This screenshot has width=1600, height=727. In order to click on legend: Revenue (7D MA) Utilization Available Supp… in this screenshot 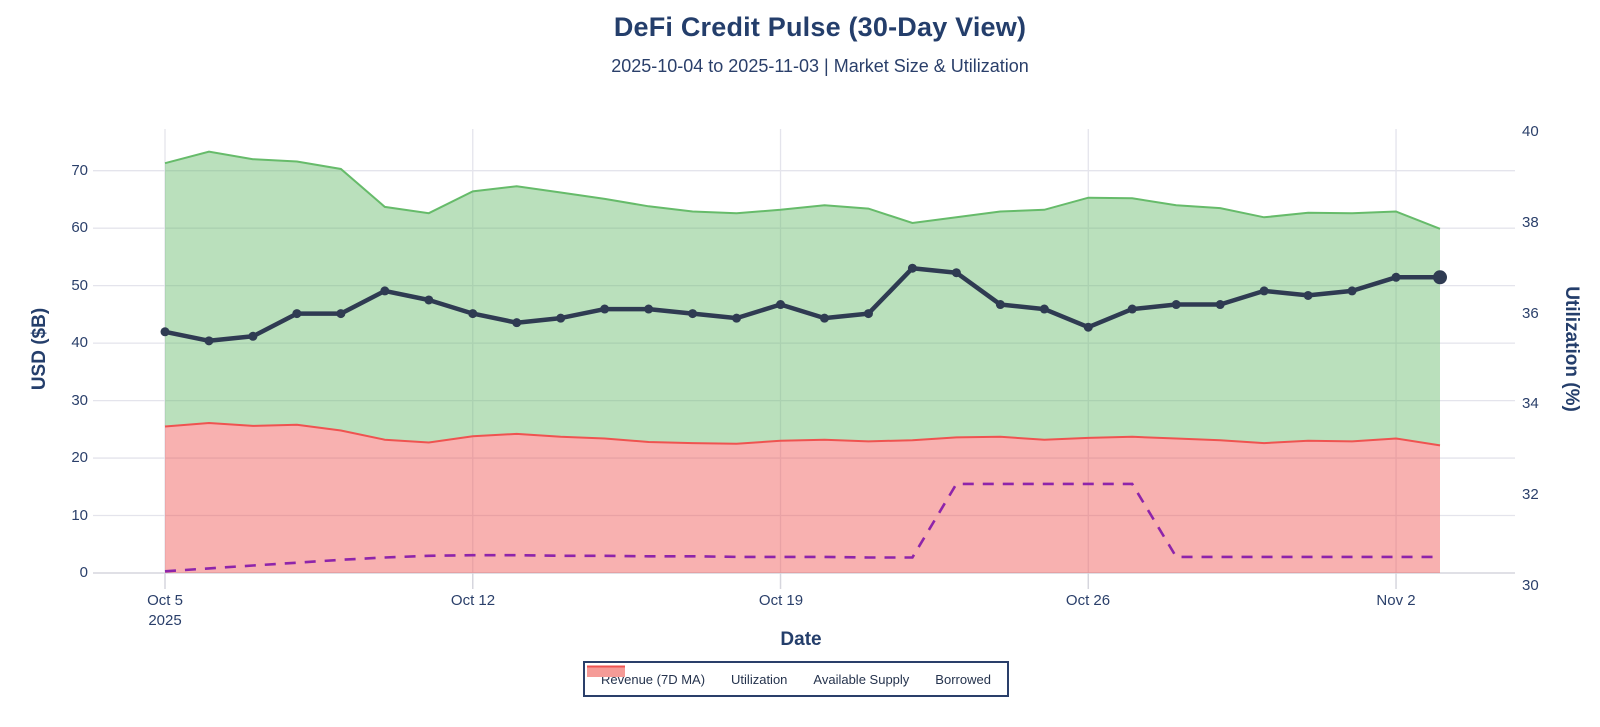, I will do `click(796, 679)`.